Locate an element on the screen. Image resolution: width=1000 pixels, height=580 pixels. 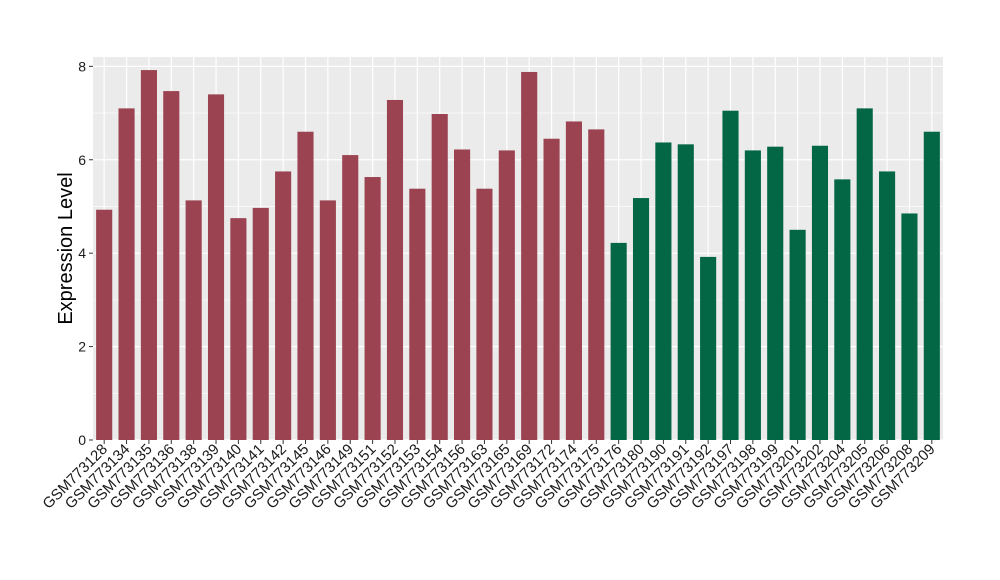
bar-GSM773152 is located at coordinates (395, 269).